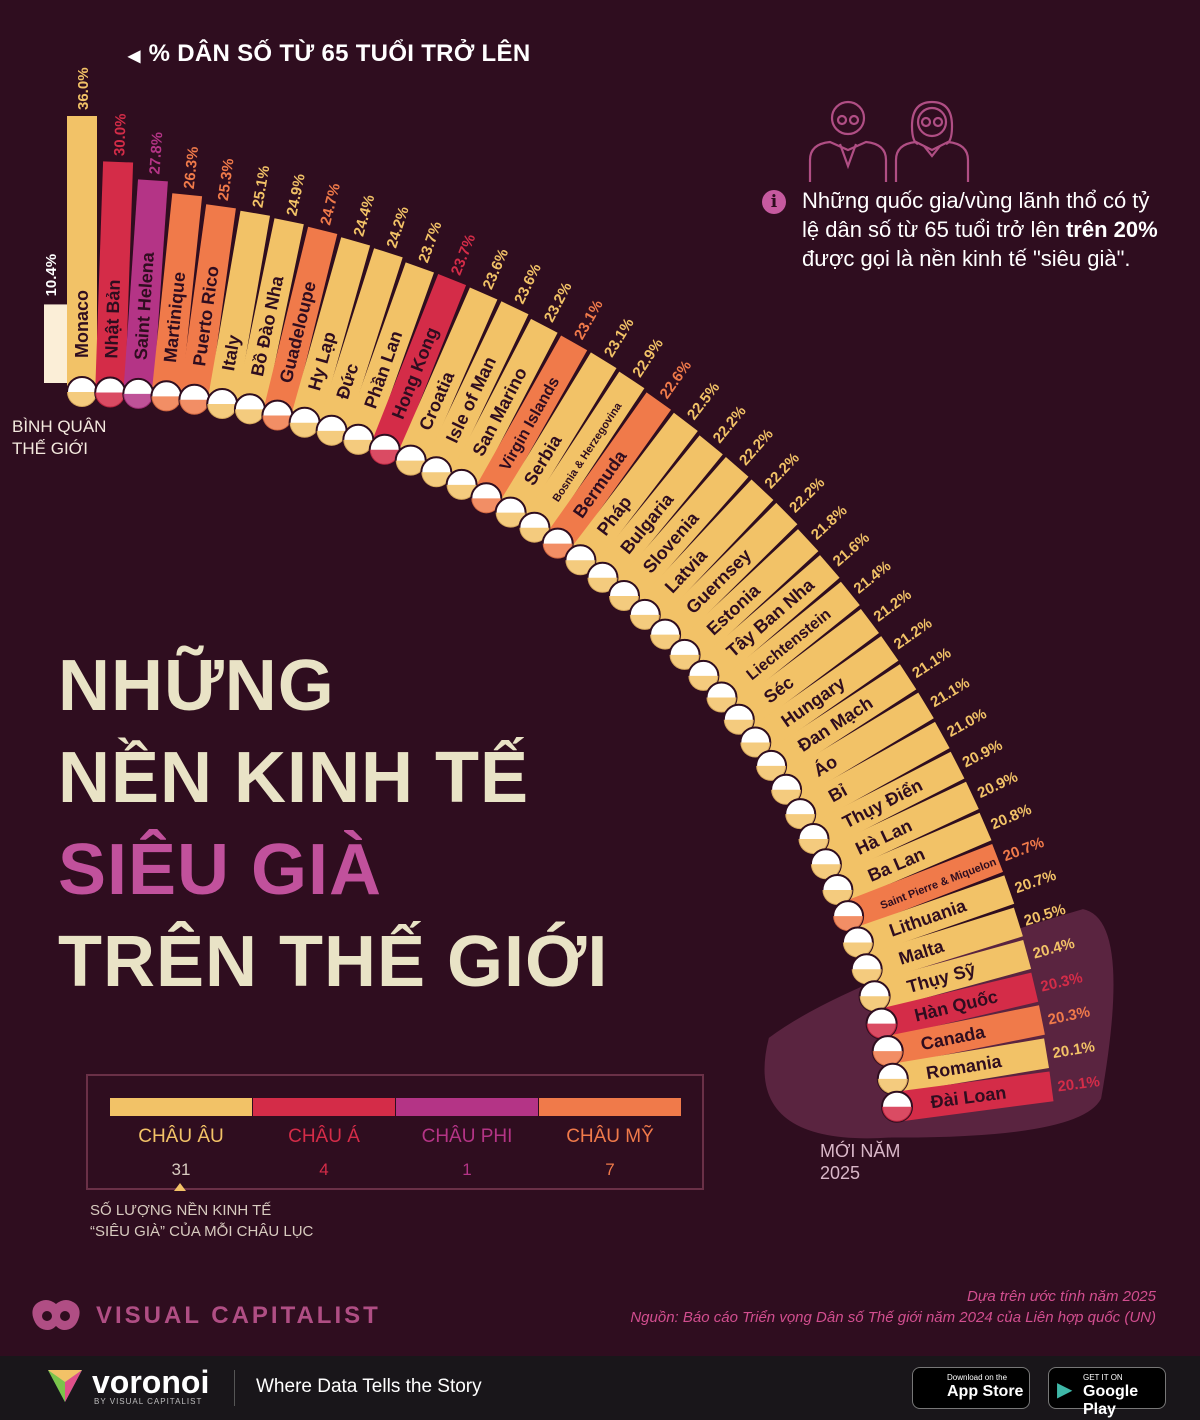 This screenshot has width=1200, height=1420. What do you see at coordinates (166, 396) in the screenshot?
I see `flag-martinique-icon` at bounding box center [166, 396].